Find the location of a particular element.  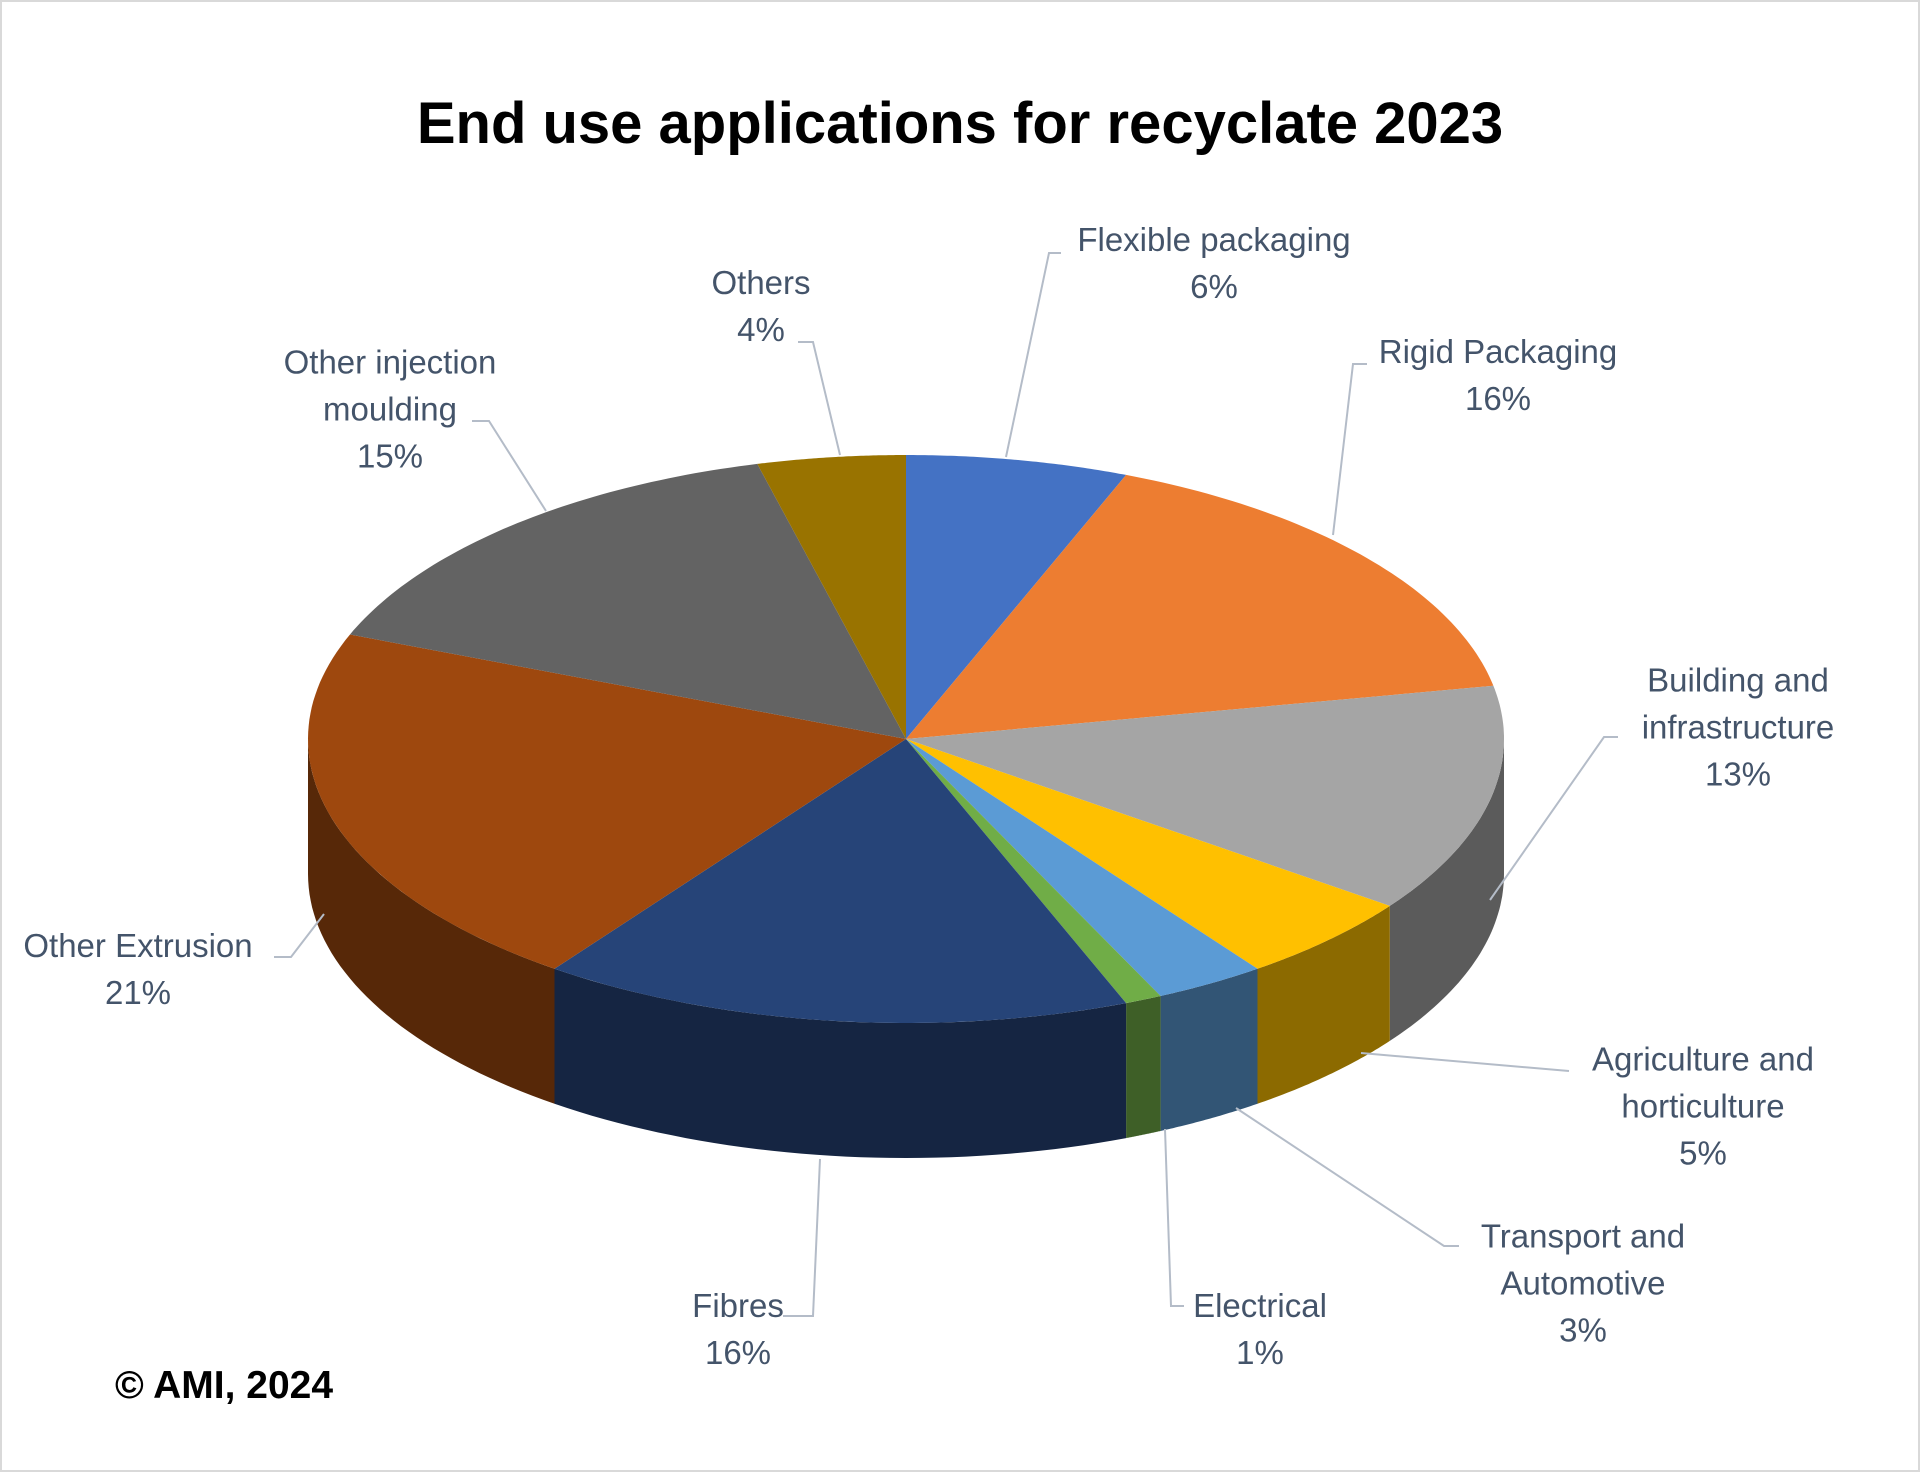

label-name: Other injection moulding is located at coordinates (390, 385).